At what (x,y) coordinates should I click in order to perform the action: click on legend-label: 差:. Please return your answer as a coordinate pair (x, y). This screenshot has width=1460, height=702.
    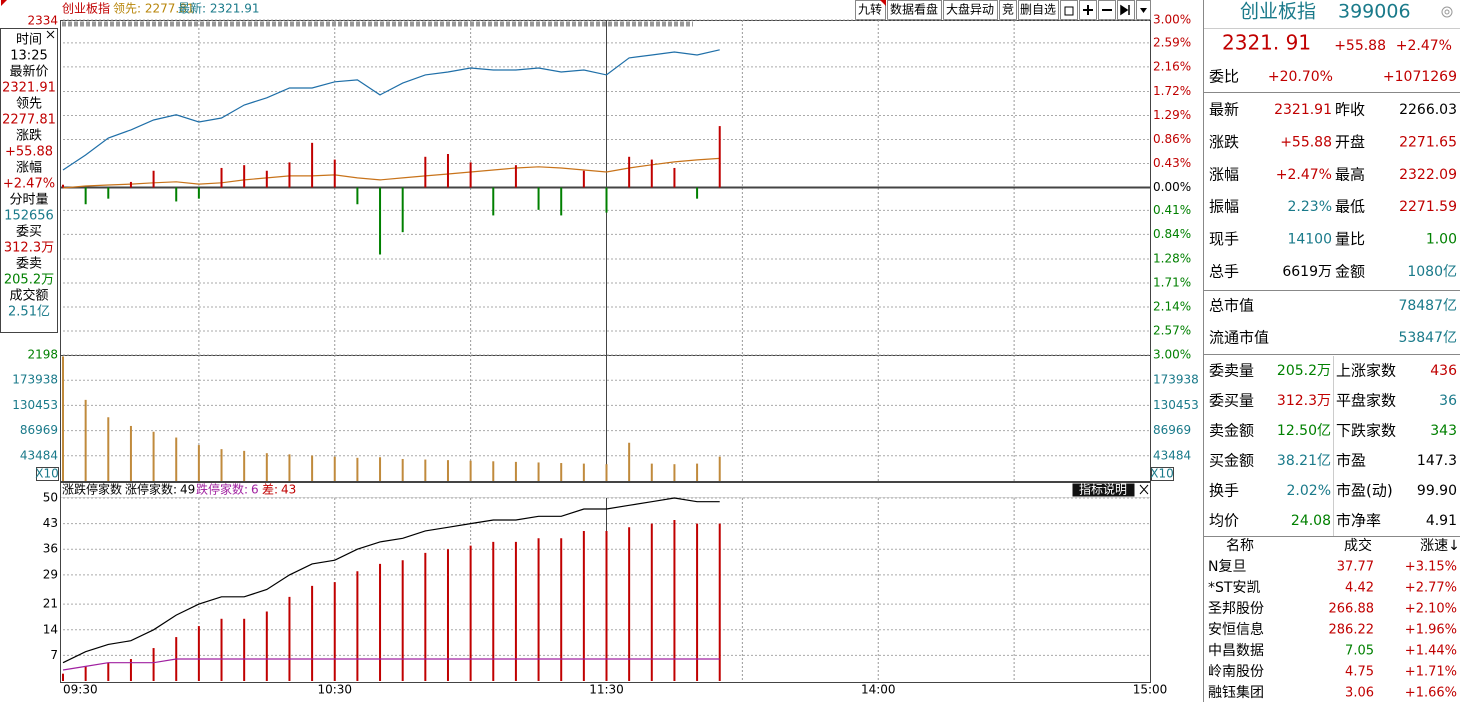
    Looking at the image, I should click on (270, 490).